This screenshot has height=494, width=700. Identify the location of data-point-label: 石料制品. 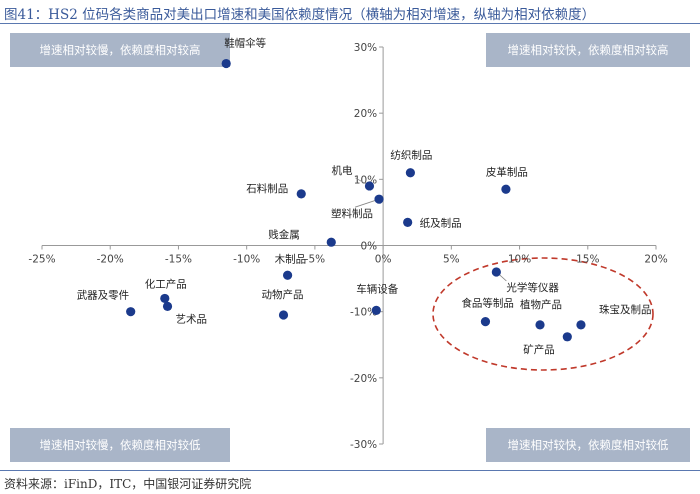
(267, 188).